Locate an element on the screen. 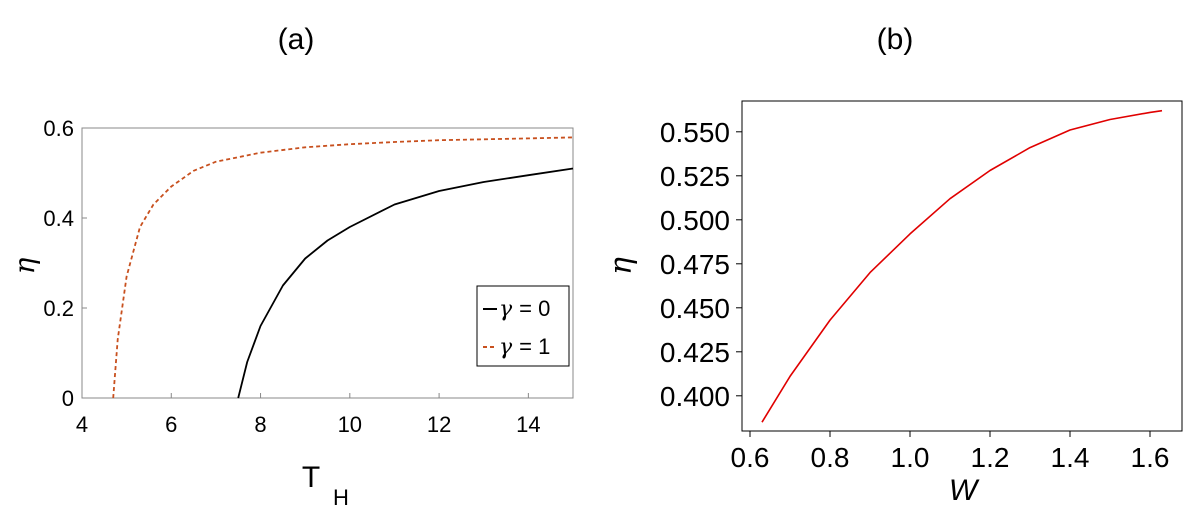 The width and height of the screenshot is (1191, 515). panel-a-y-tick-label: 0 is located at coordinates (68, 398).